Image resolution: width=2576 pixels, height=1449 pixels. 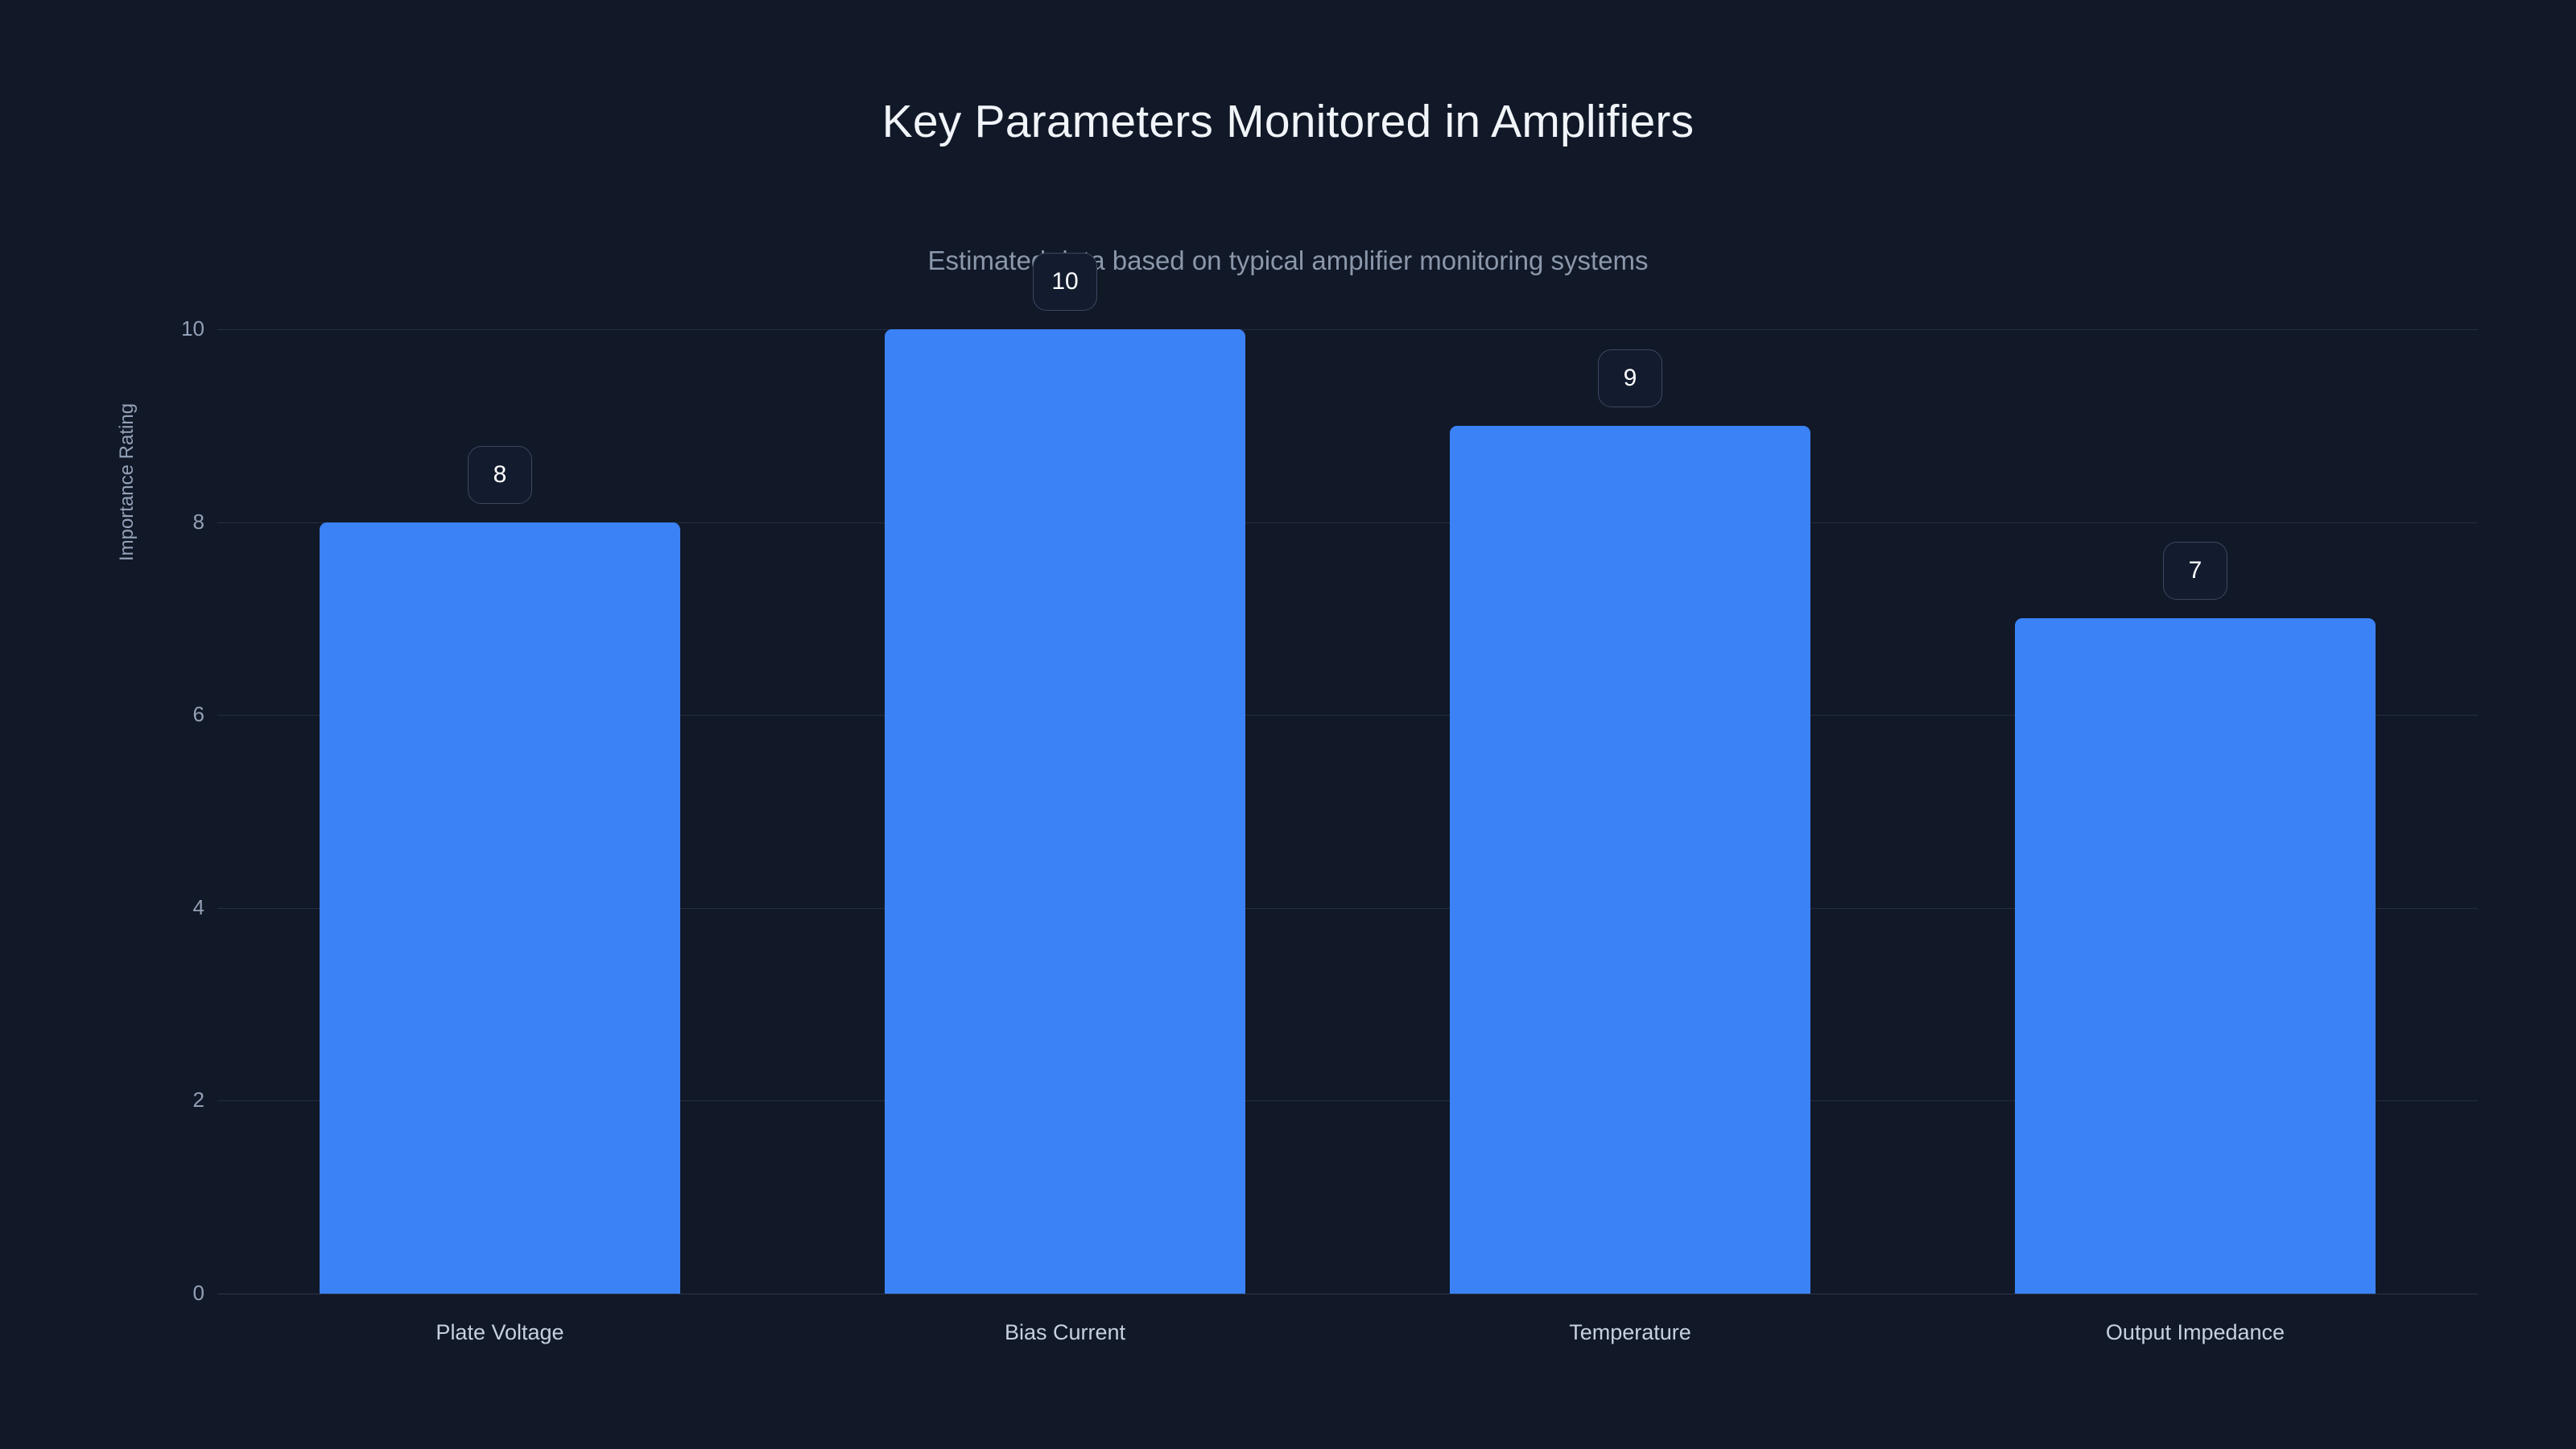 I want to click on chart-title: Key Parameters Monitored in Amplifiers, so click(x=1288, y=121).